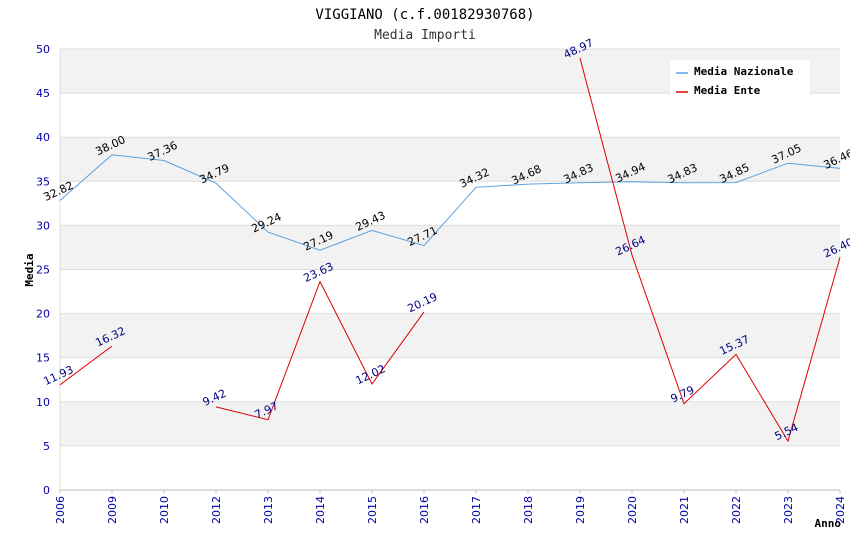 This screenshot has width=850, height=550. I want to click on y-tick-label: 45, so click(43, 93).